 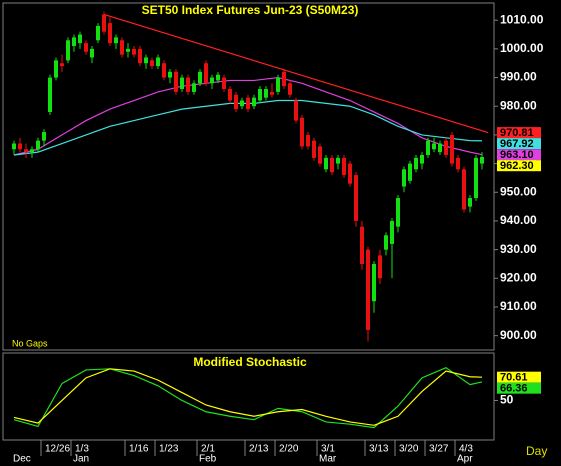 What do you see at coordinates (517, 155) in the screenshot?
I see `value-label: 963.10` at bounding box center [517, 155].